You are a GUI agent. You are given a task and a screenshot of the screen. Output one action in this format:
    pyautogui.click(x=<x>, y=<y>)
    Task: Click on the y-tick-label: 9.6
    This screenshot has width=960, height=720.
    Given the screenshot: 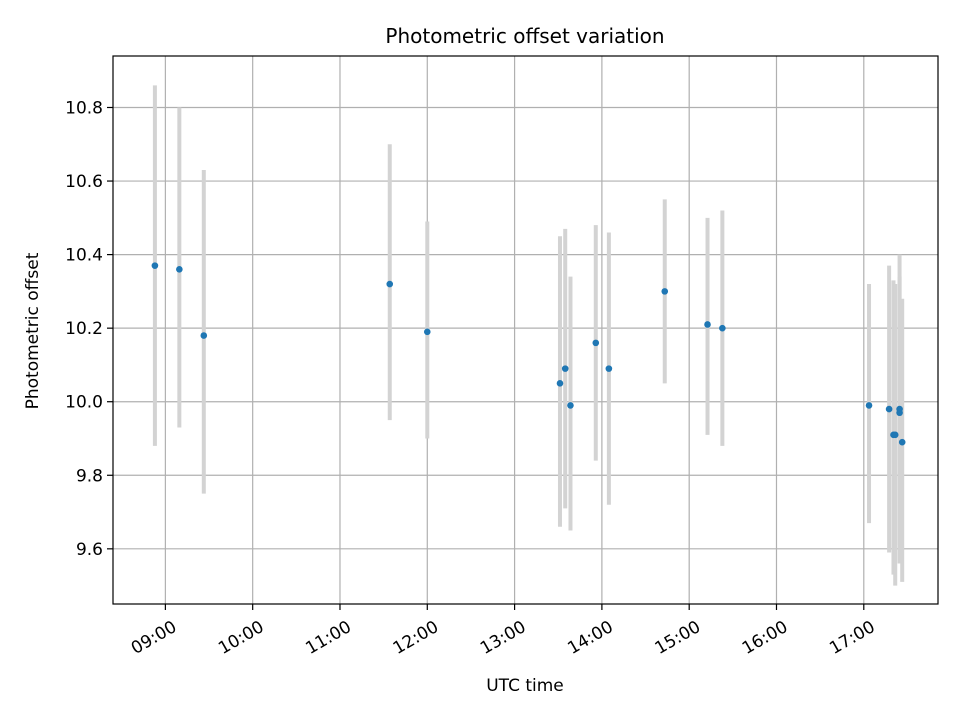 What is the action you would take?
    pyautogui.click(x=89, y=550)
    